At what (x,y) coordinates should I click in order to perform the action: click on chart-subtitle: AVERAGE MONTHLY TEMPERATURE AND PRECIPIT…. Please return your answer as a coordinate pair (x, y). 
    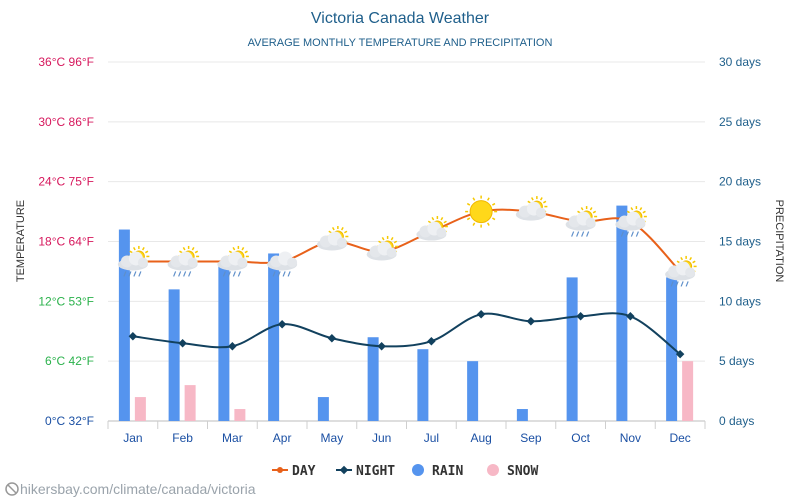
    Looking at the image, I should click on (400, 43).